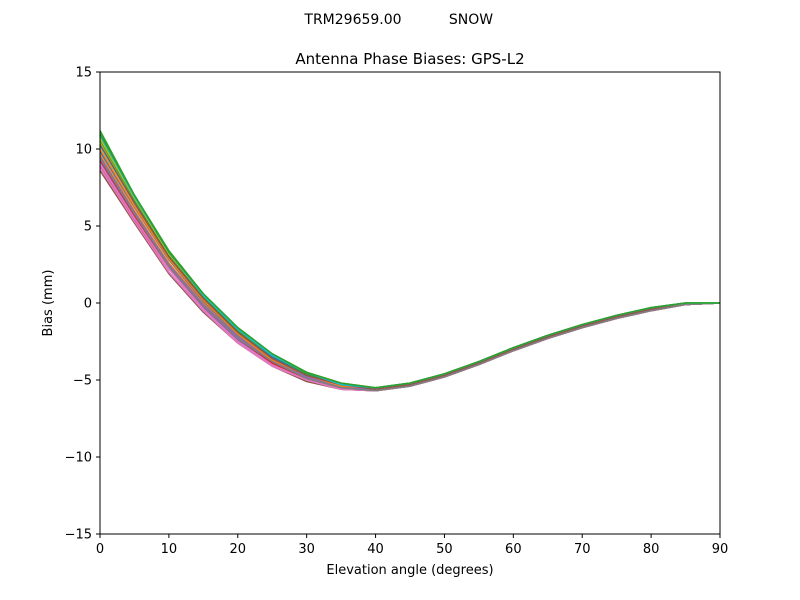 The width and height of the screenshot is (800, 600). What do you see at coordinates (412, 545) in the screenshot?
I see `x-axis: 0 10 20 30 40 50 60 70 80 90` at bounding box center [412, 545].